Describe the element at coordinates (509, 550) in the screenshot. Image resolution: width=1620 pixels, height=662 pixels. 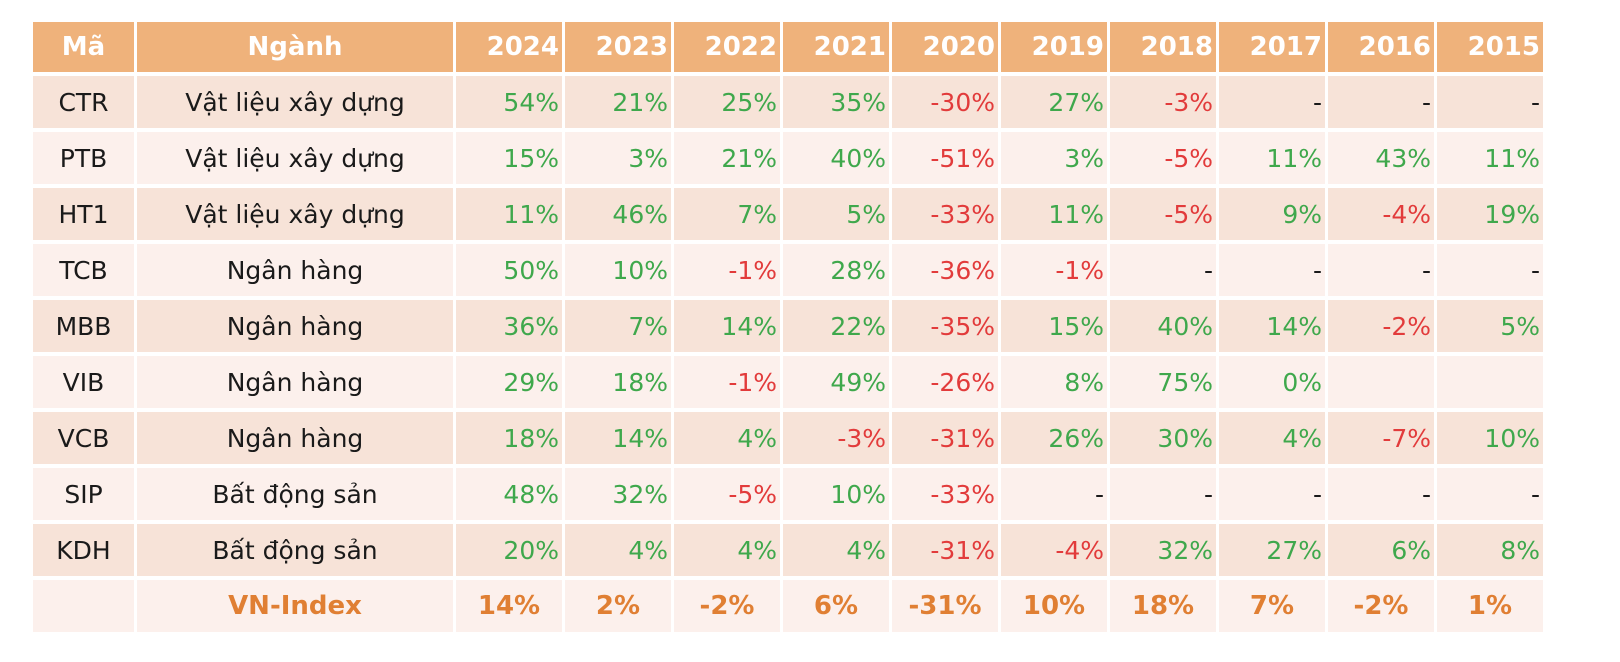
I see `return-value-cell: 20%` at that location.